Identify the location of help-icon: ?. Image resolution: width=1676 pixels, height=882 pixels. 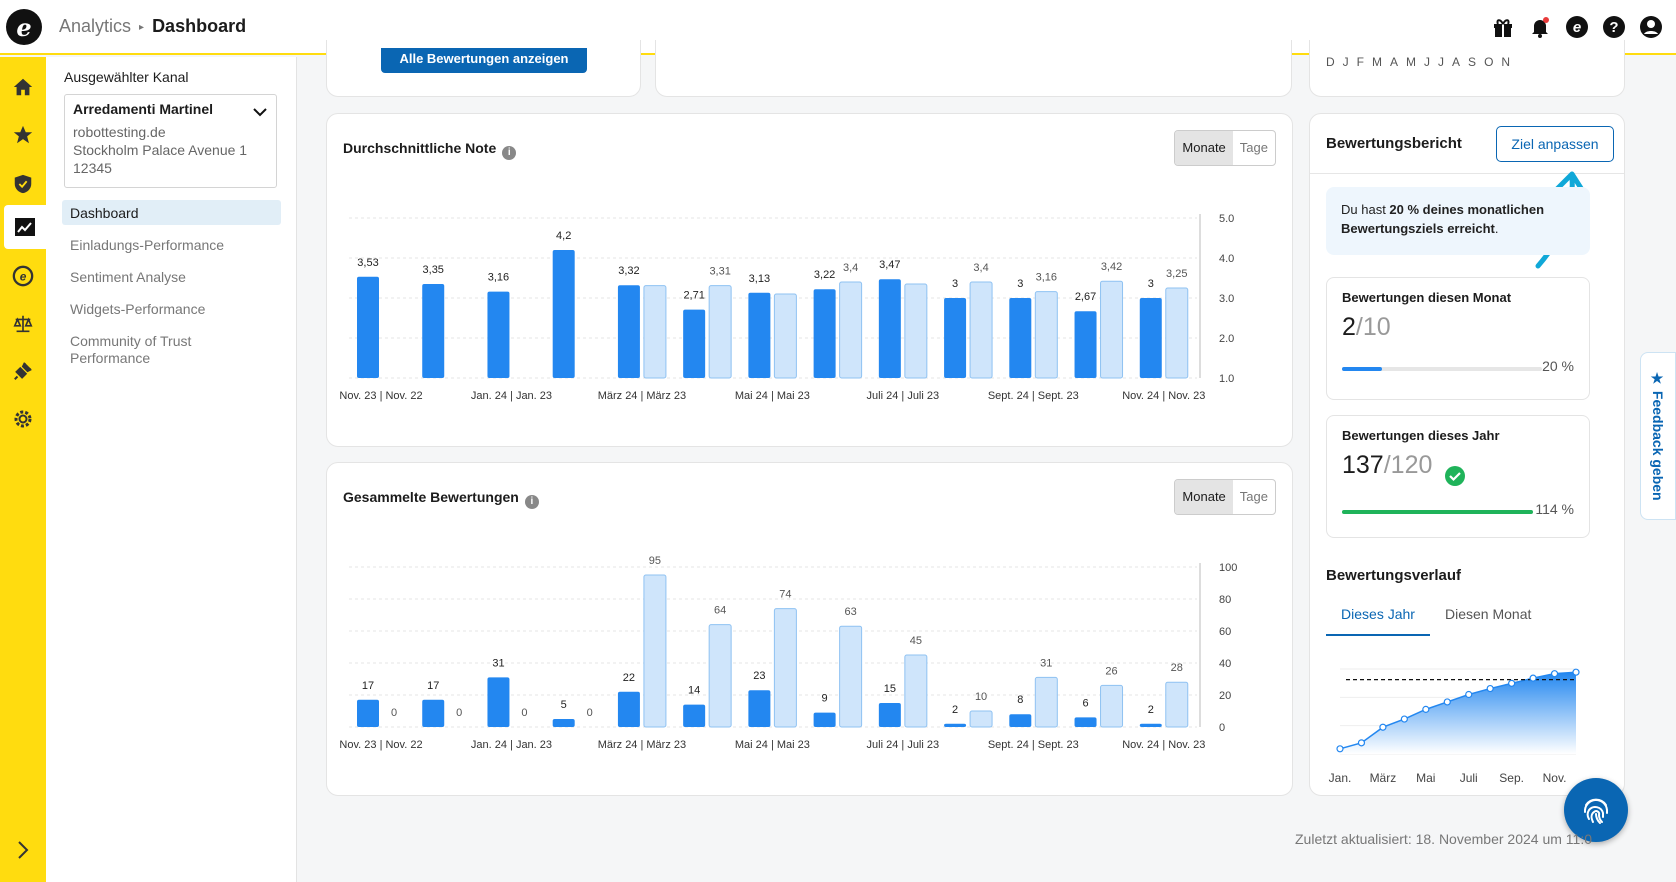
(1614, 27).